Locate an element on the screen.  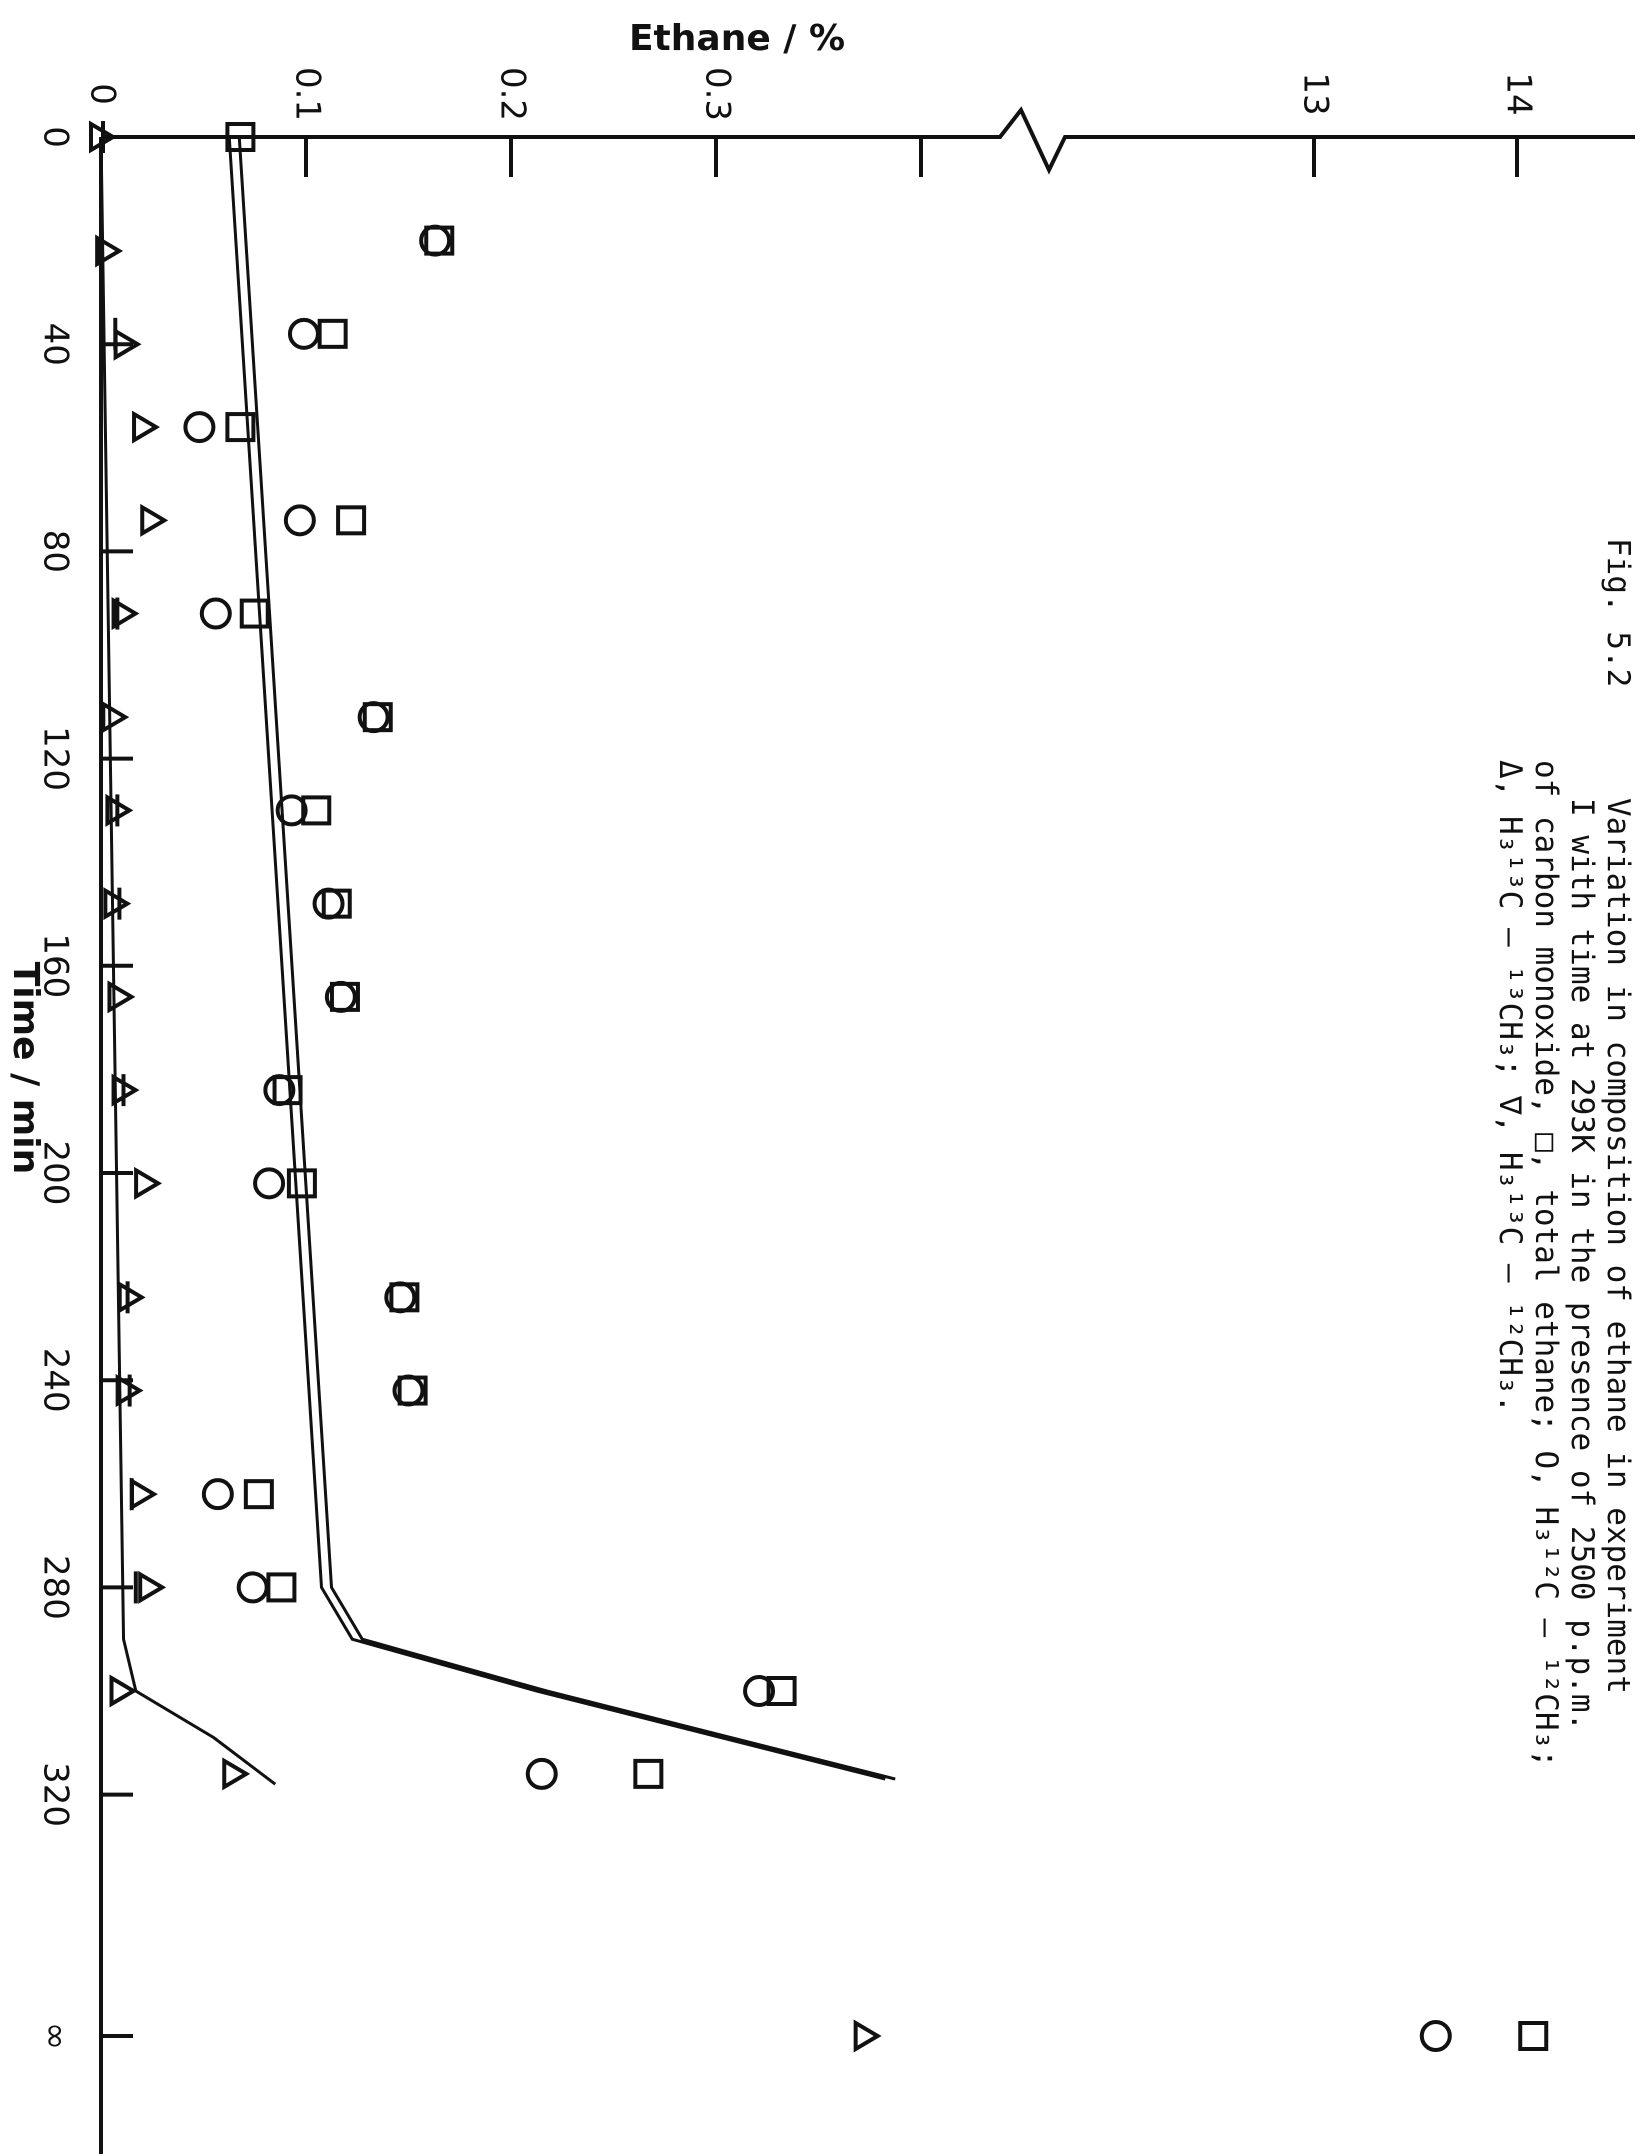
ethane-tick-label: 0 is located at coordinates (103, 94).